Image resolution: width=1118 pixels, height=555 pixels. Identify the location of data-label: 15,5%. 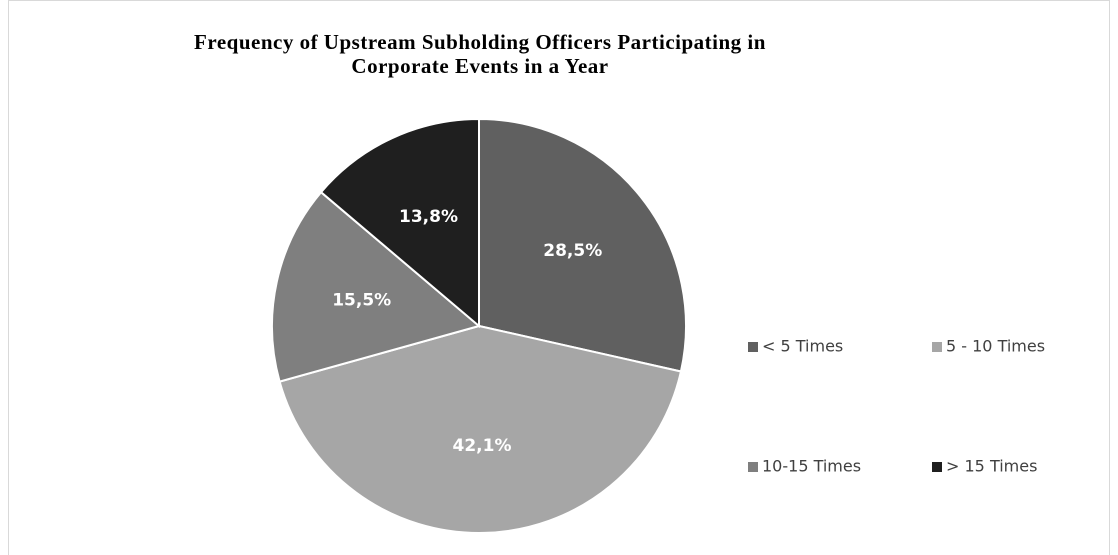
(361, 300).